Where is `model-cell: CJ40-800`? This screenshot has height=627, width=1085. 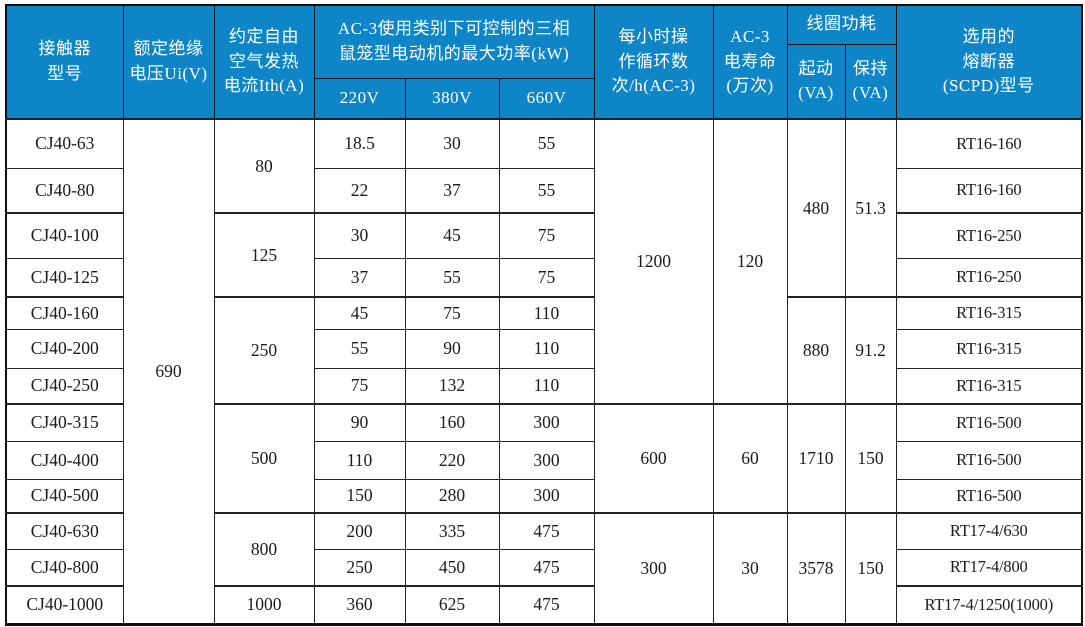
model-cell: CJ40-800 is located at coordinates (64, 567).